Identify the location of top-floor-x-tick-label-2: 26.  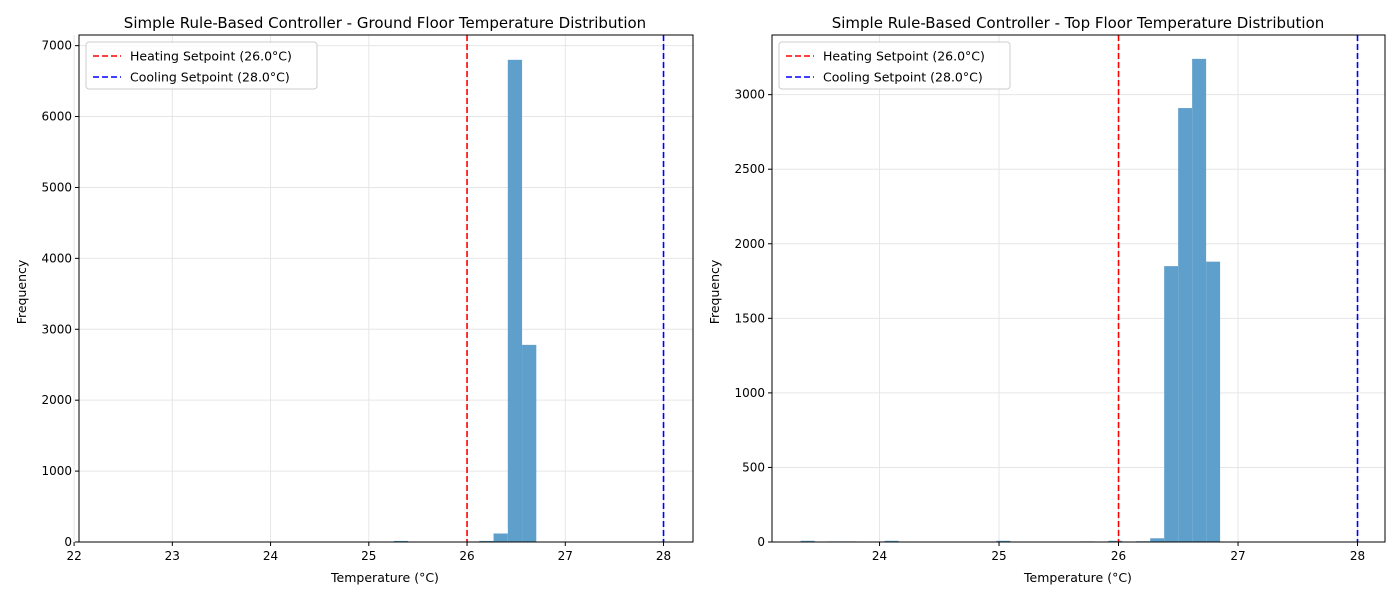
(1118, 556).